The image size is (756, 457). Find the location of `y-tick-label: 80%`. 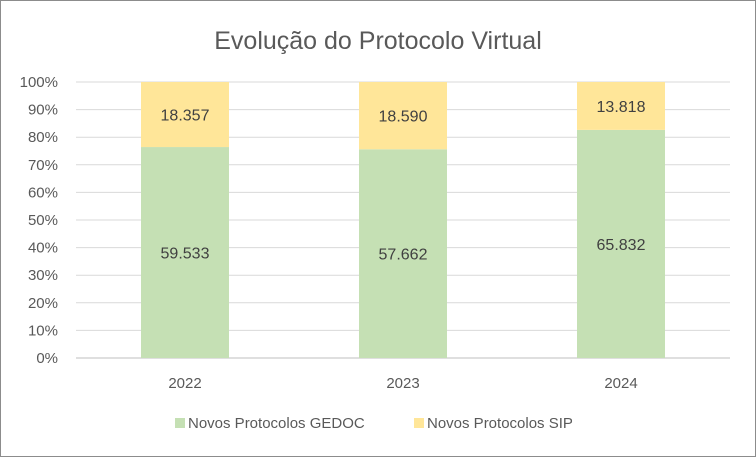

y-tick-label: 80% is located at coordinates (43, 137).